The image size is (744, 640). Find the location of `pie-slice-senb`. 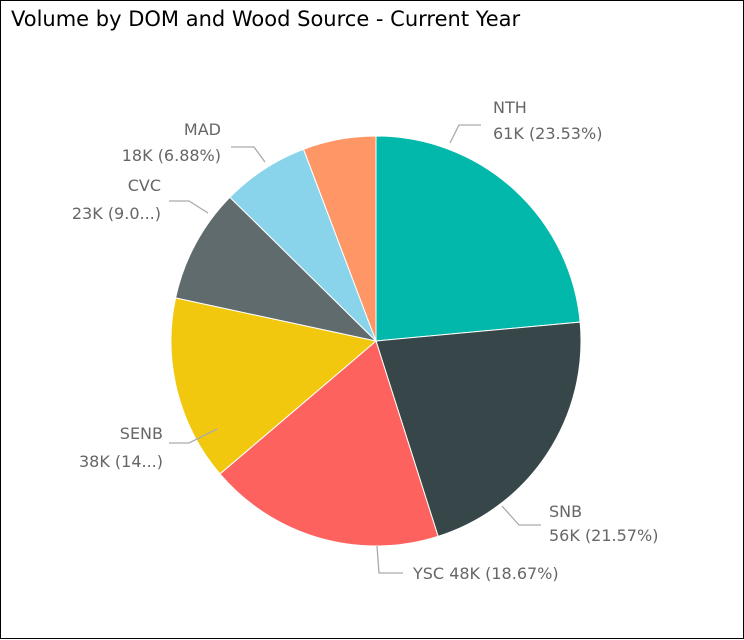

pie-slice-senb is located at coordinates (274, 386).